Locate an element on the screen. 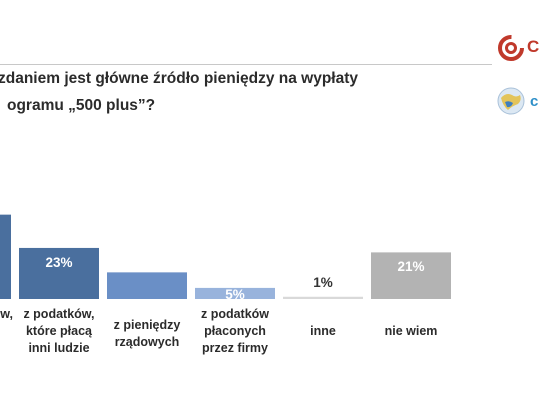  category-label-5: nie wiem is located at coordinates (411, 330).